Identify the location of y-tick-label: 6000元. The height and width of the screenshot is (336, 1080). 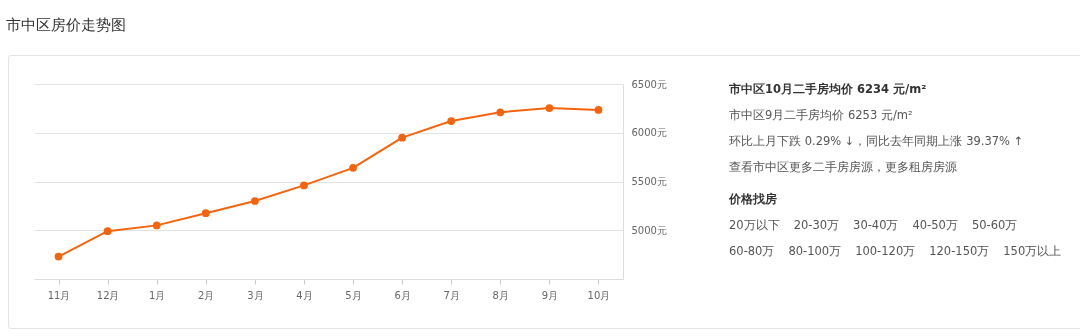
(649, 133).